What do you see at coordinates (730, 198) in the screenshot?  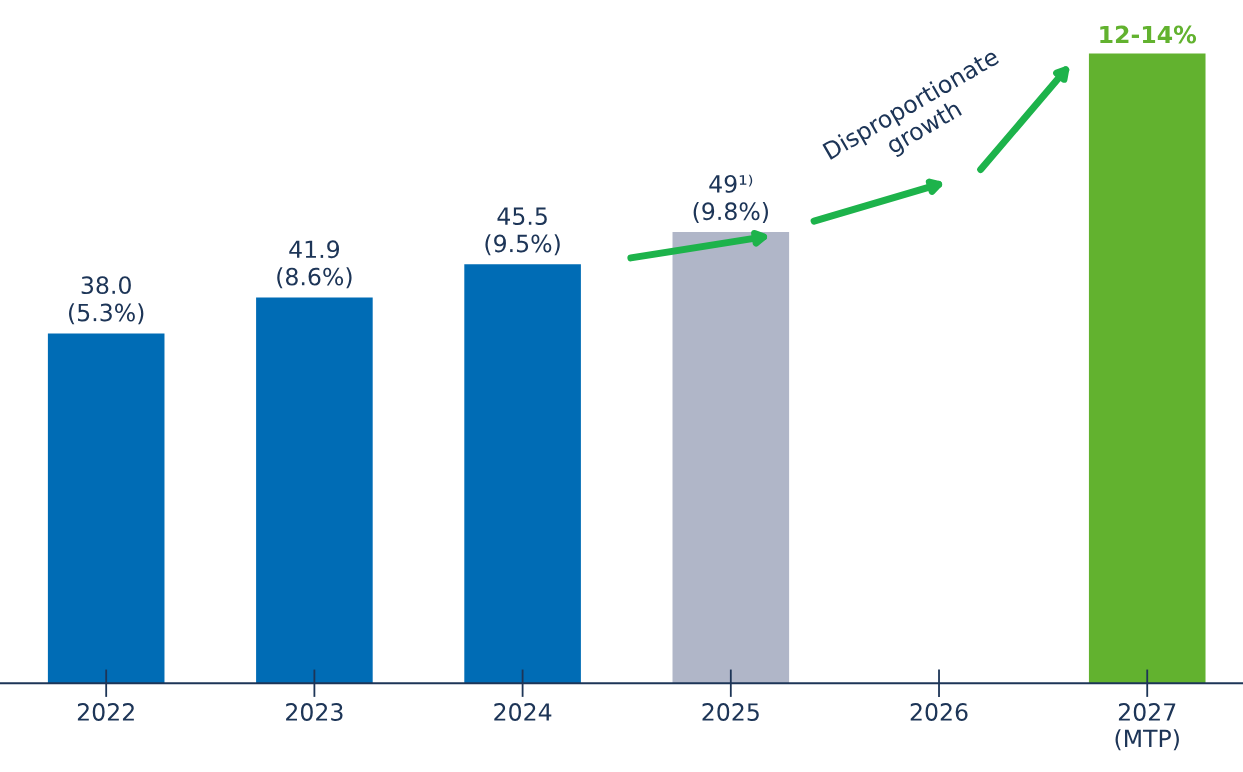 I see `data-label: 49¹⁾ (9.8%)` at bounding box center [730, 198].